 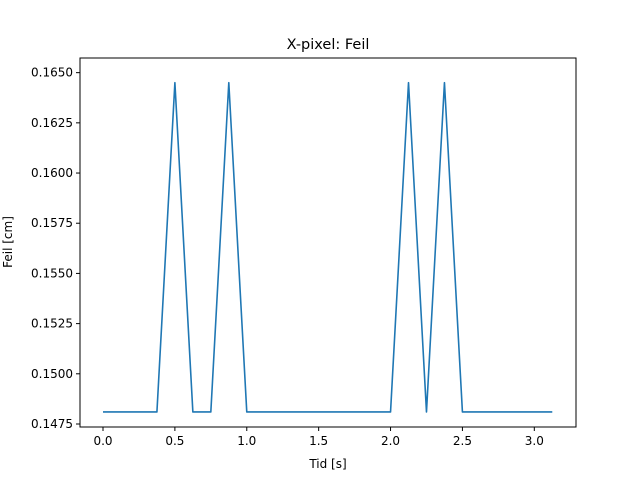 What do you see at coordinates (462, 441) in the screenshot?
I see `x-tick-label: 2.5` at bounding box center [462, 441].